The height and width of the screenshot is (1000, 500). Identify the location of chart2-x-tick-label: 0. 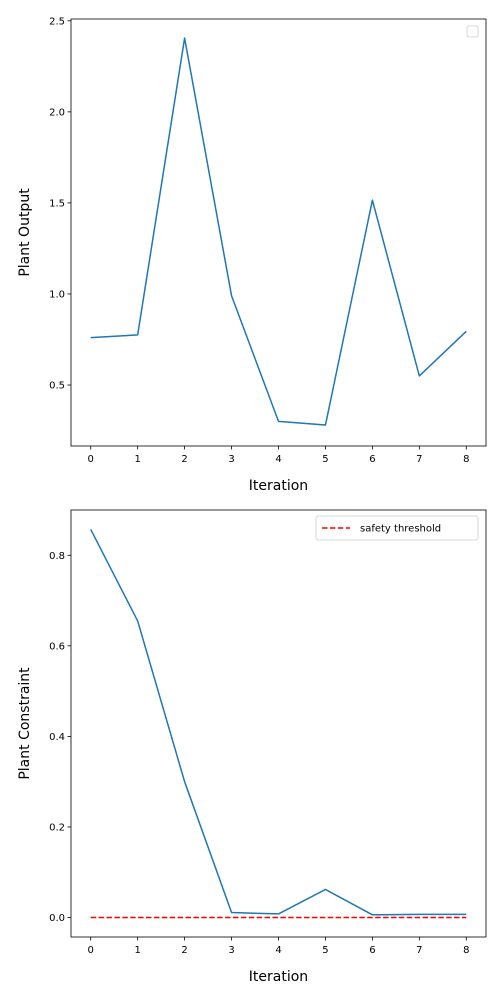
(91, 950).